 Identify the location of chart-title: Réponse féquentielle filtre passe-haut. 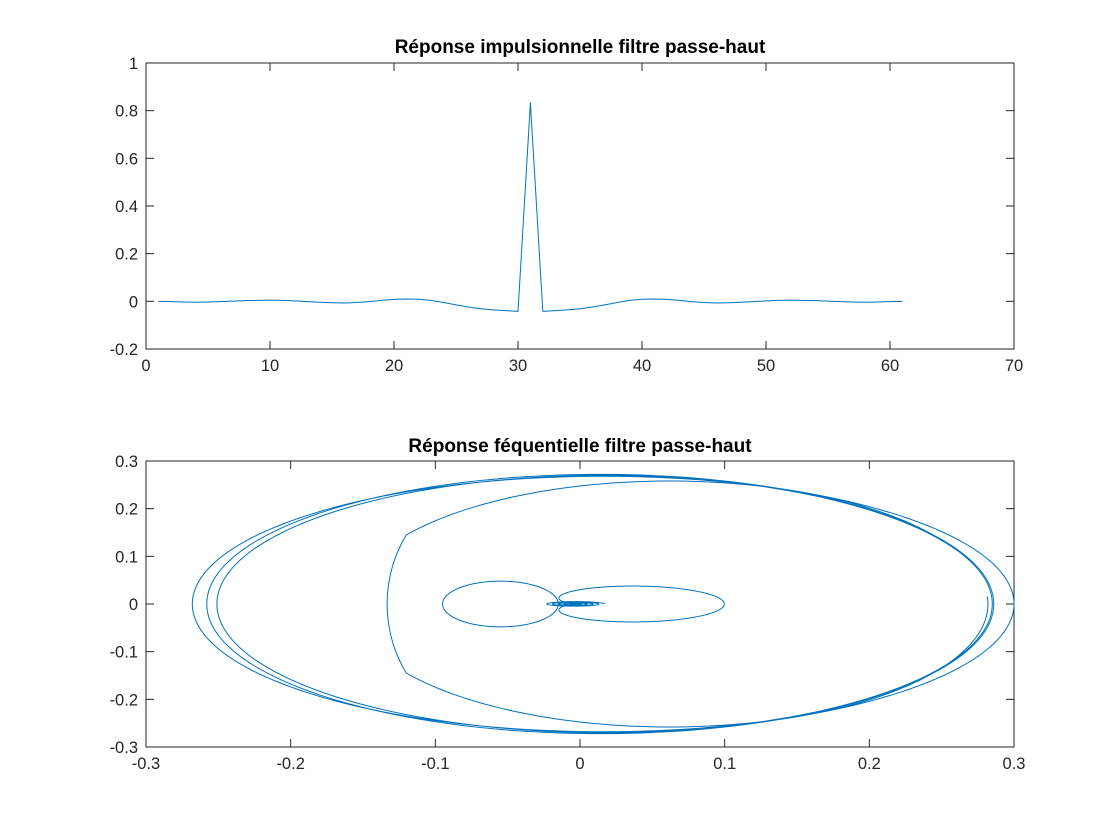
(580, 446).